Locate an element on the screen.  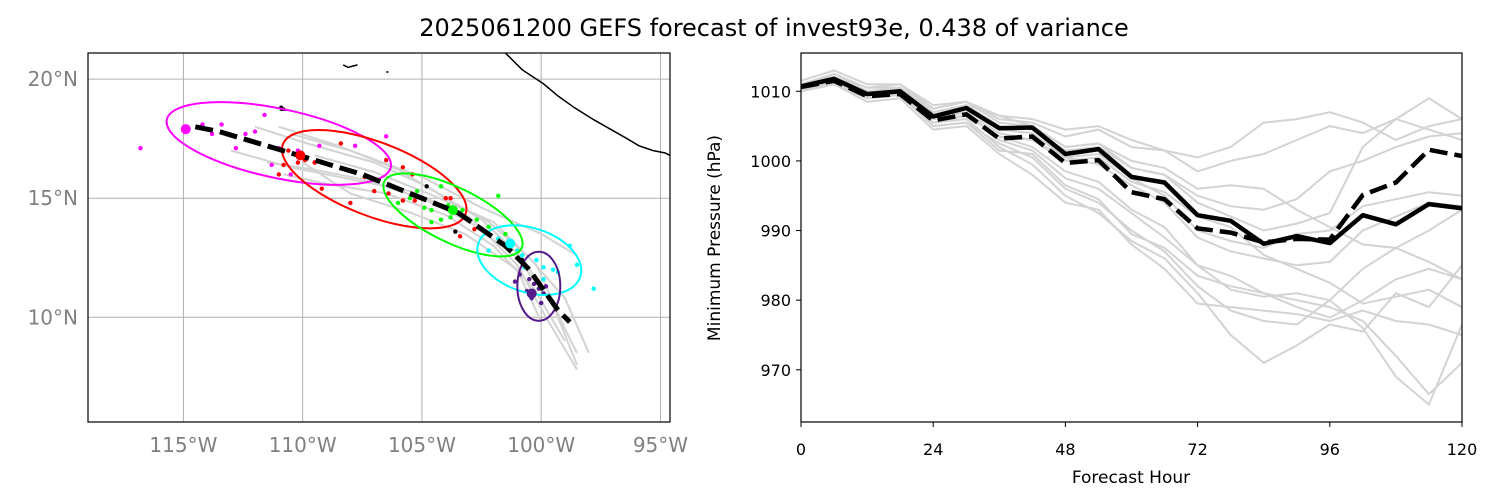
map-lon-tick-label: 95°W is located at coordinates (660, 445).